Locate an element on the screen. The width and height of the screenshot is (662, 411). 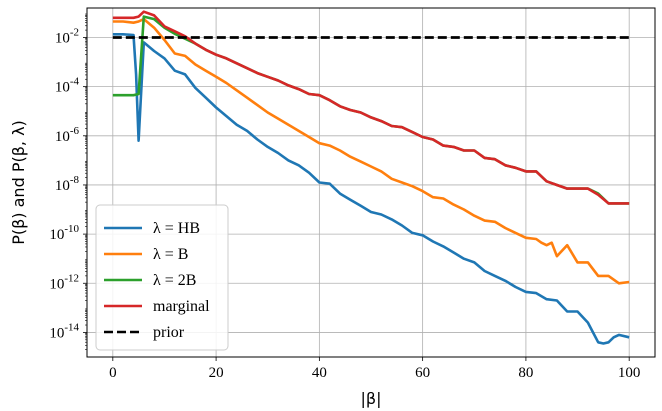
legend-label: prior is located at coordinates (169, 332).